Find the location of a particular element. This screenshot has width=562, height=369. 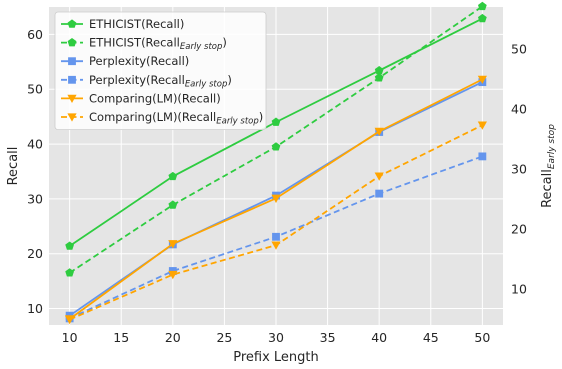

legend-label-main: Perplexity(Recall) is located at coordinates (139, 61).